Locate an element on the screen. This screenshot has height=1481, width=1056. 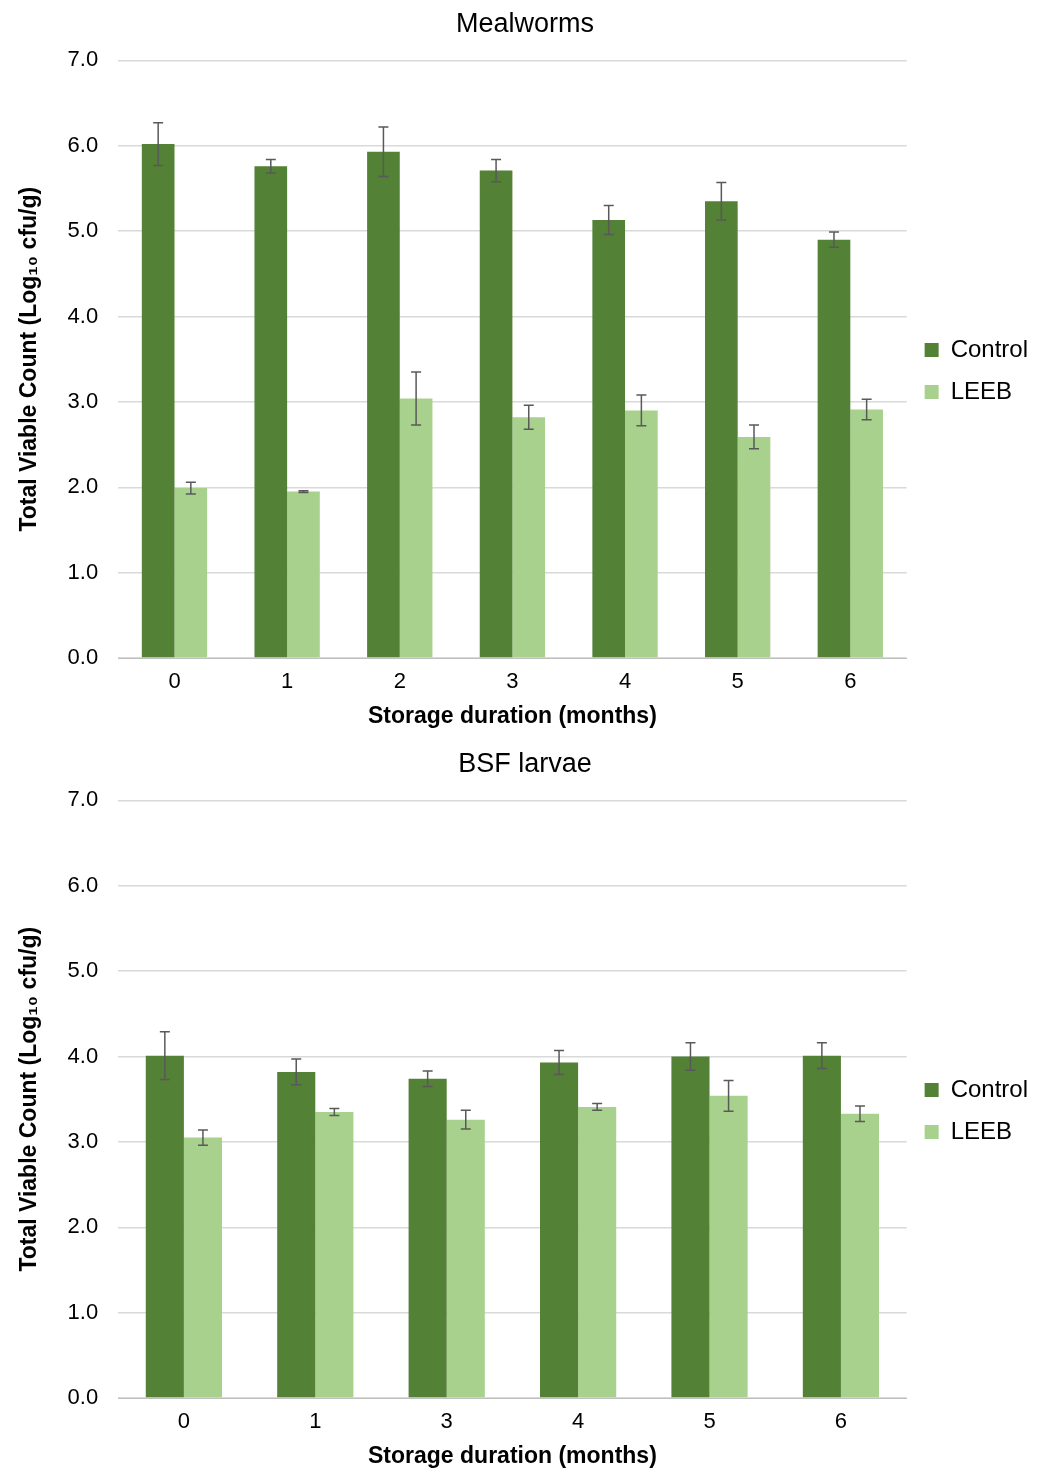
x-tick-label: 2 is located at coordinates (399, 681).